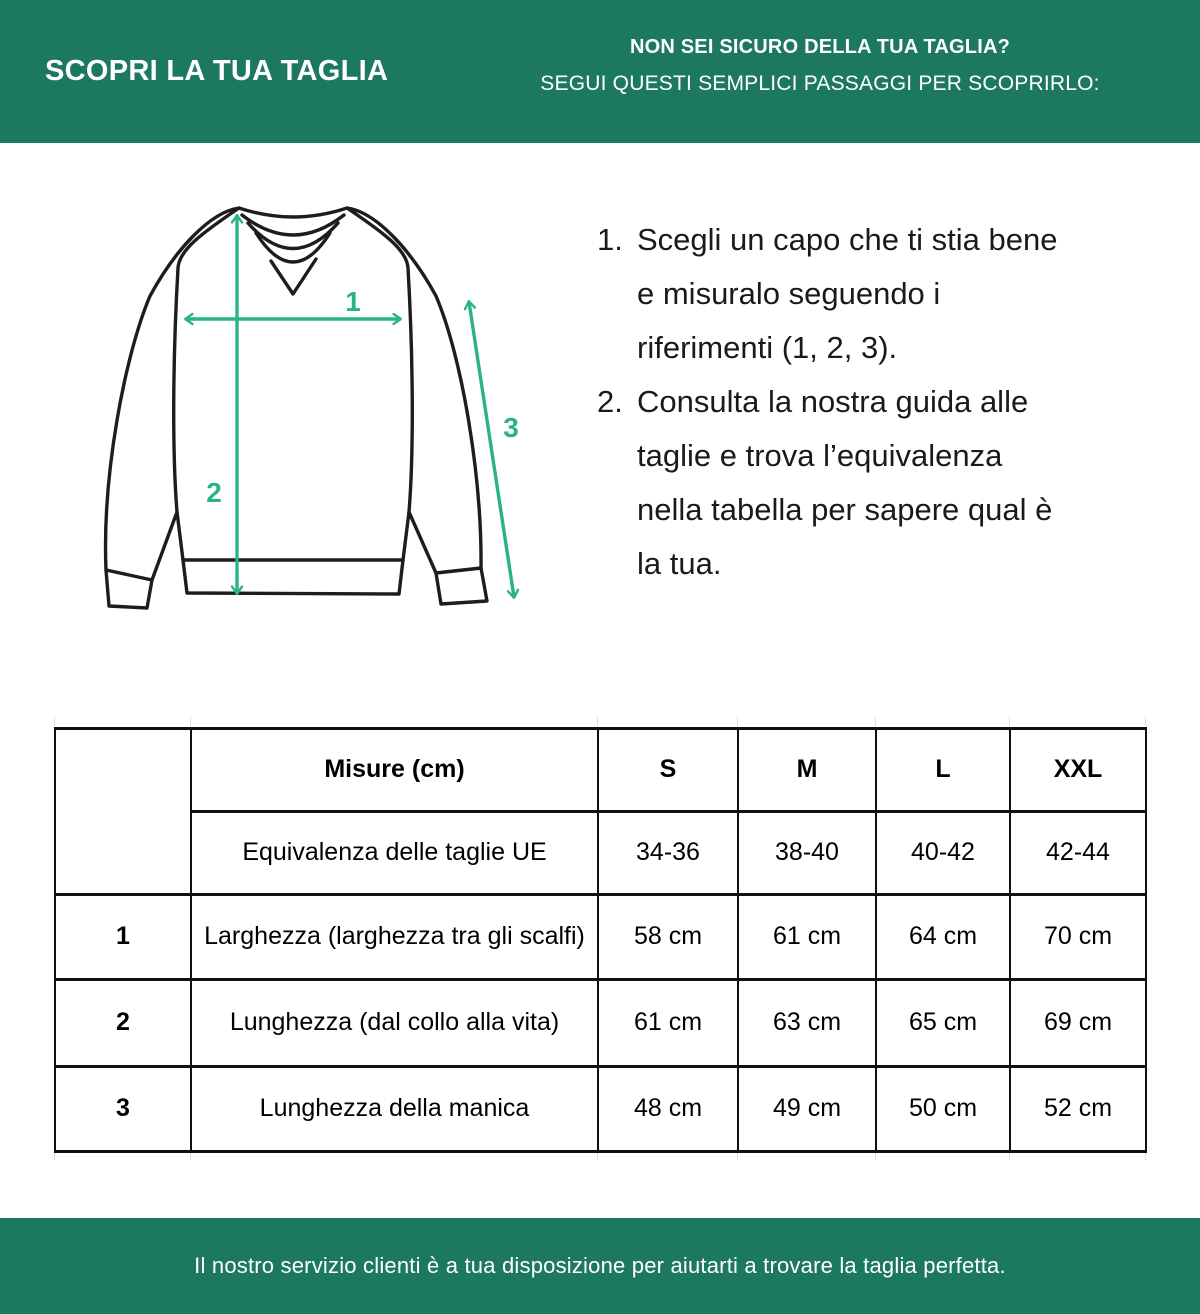 This screenshot has height=1314, width=1200. Describe the element at coordinates (353, 301) in the screenshot. I see `width-arrow-label: 1` at that location.